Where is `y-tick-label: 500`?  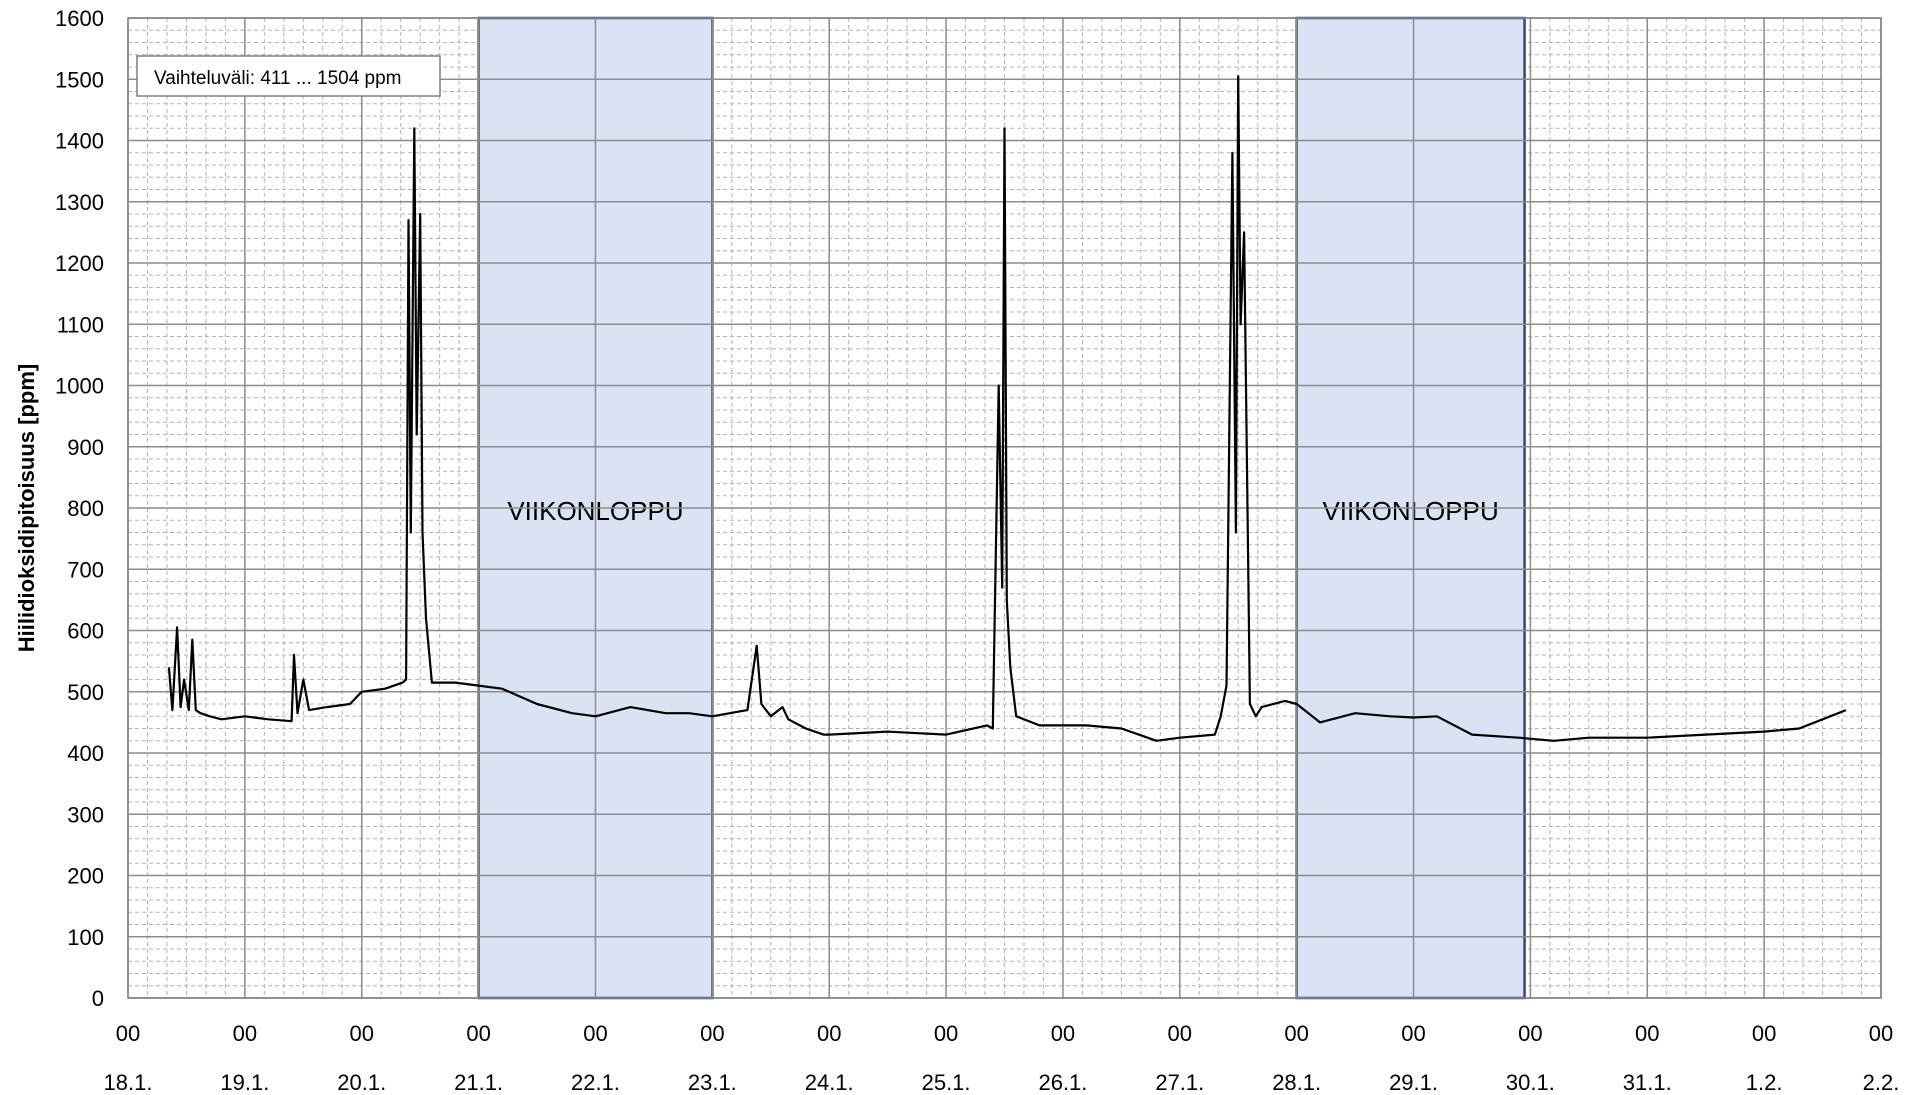
y-tick-label: 500 is located at coordinates (85, 692).